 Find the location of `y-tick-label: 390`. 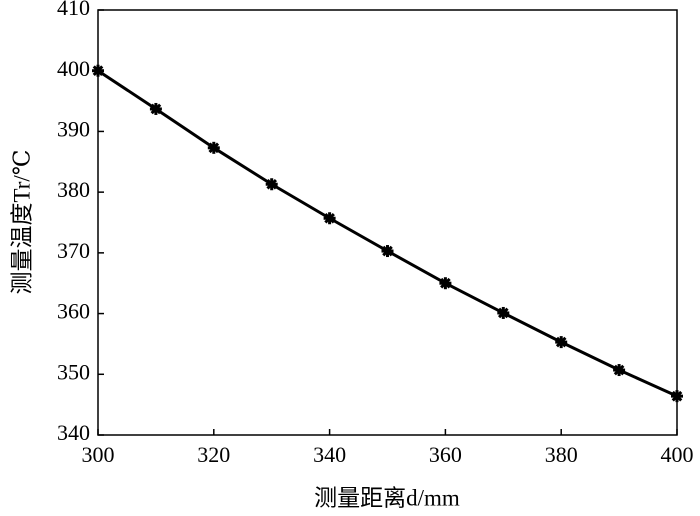

y-tick-label: 390 is located at coordinates (73, 128).